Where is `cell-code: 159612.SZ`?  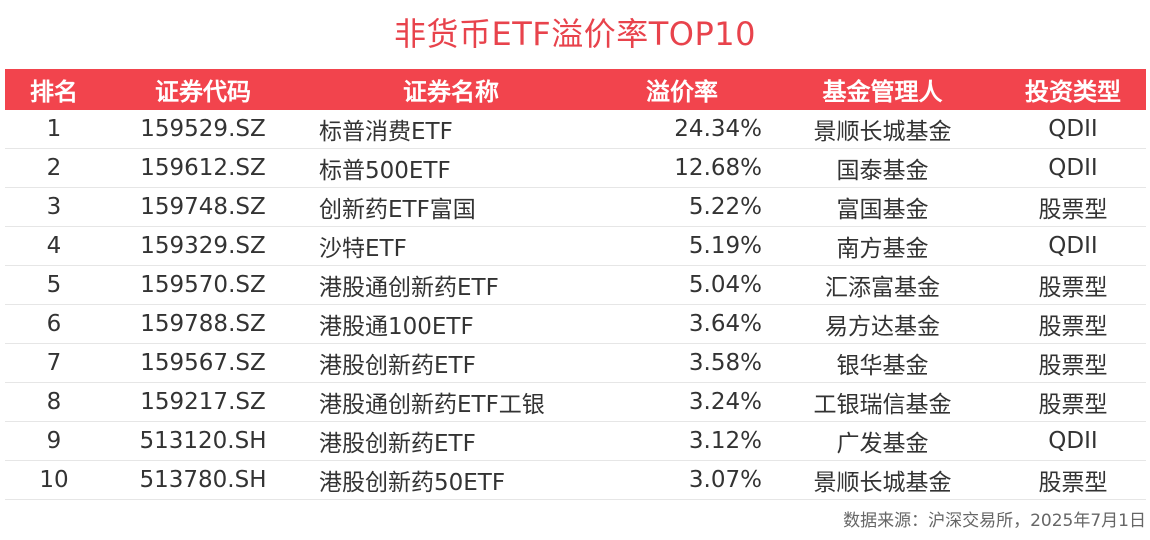
cell-code: 159612.SZ is located at coordinates (203, 168).